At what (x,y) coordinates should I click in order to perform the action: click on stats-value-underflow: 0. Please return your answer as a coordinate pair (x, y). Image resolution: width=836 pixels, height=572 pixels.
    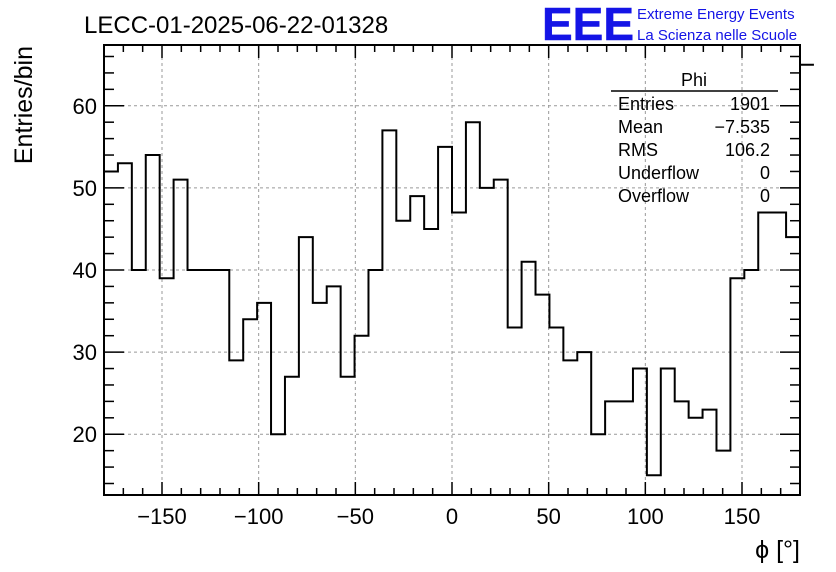
    Looking at the image, I should click on (765, 173).